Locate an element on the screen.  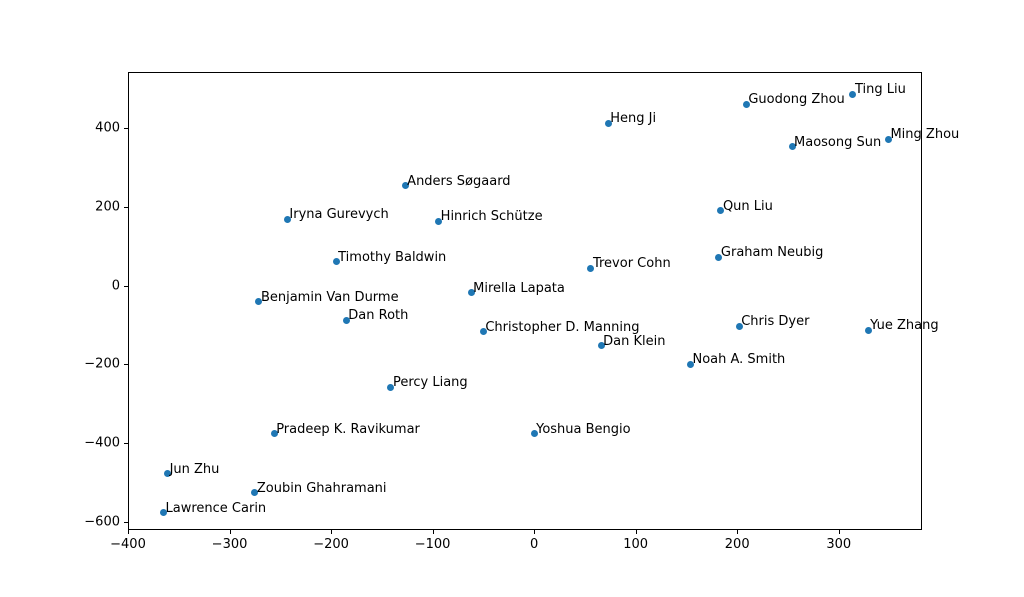
point-label: Jun Zhu is located at coordinates (194, 469).